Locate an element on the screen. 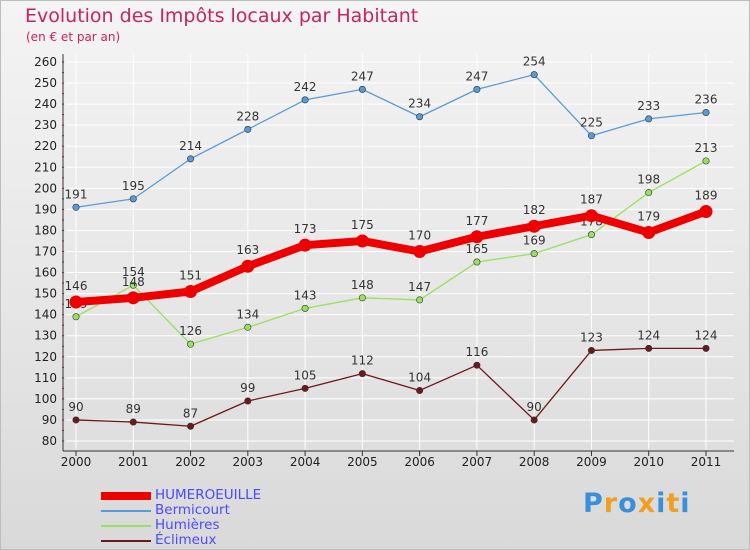  y-tick-label: 200 is located at coordinates (45, 188).